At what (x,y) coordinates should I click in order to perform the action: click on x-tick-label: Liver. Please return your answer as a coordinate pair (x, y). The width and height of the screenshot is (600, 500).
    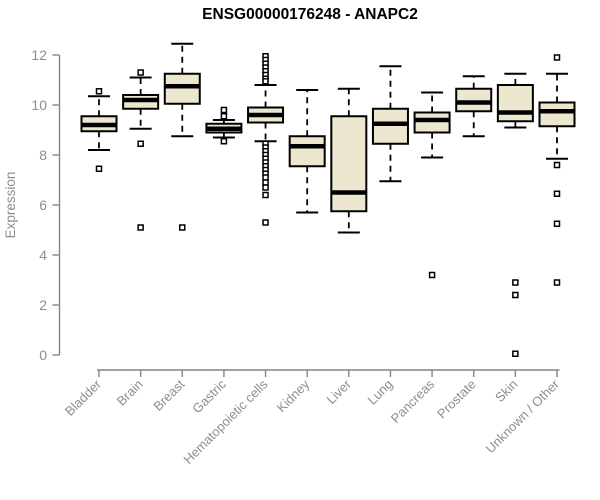
    Looking at the image, I should click on (338, 391).